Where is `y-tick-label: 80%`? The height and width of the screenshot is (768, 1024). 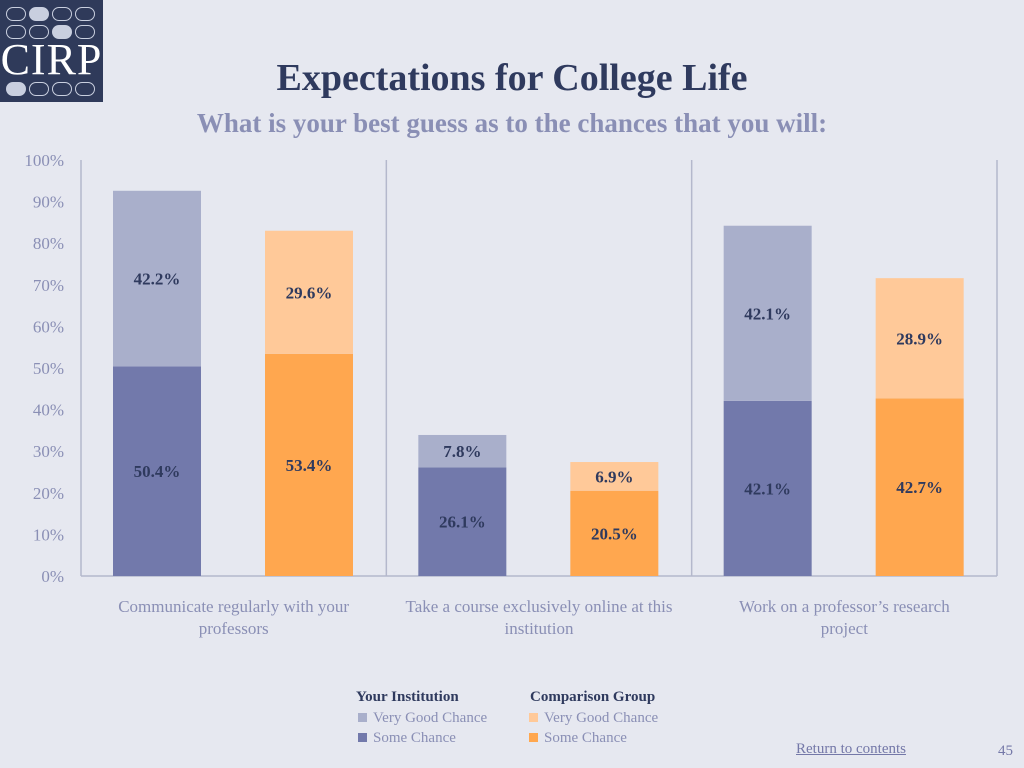
y-tick-label: 80% is located at coordinates (48, 243).